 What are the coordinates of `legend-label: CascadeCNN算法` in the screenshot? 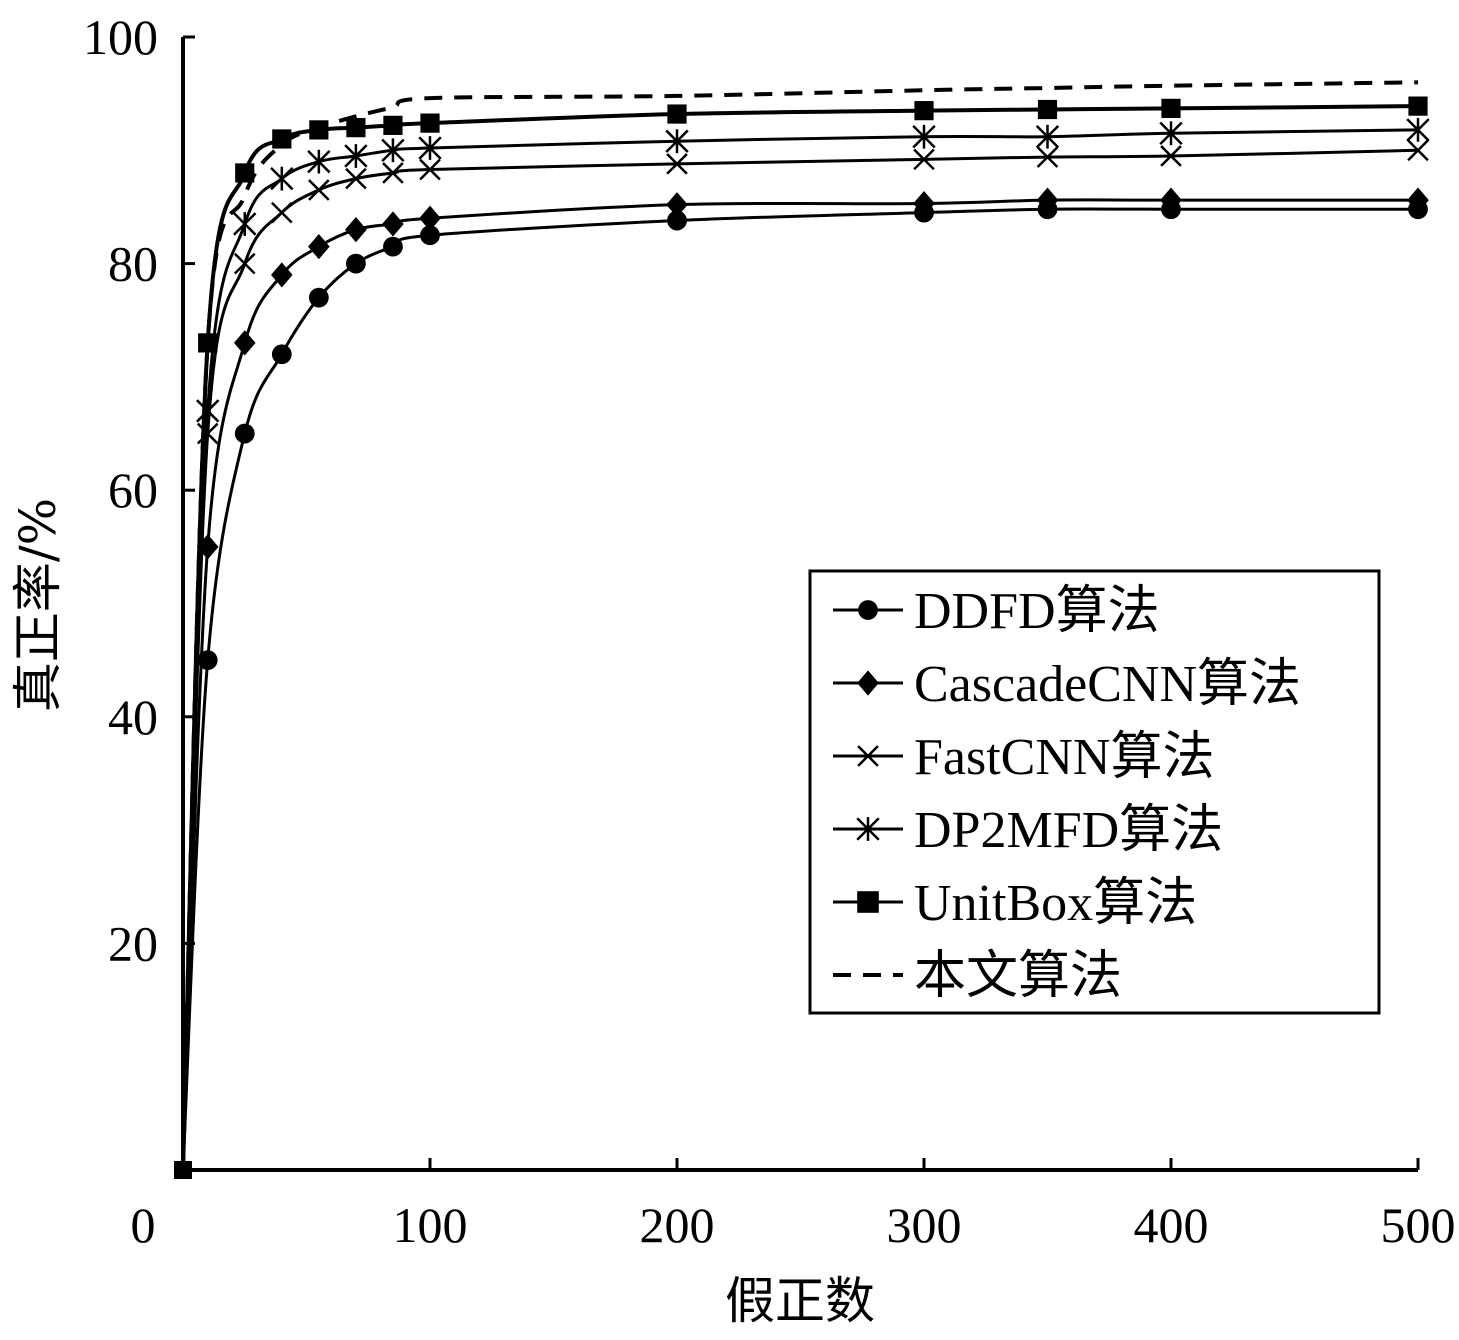 It's located at (1107, 684).